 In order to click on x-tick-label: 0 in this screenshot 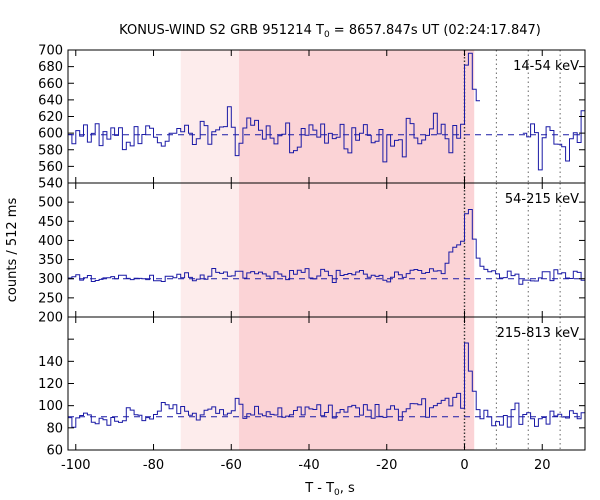, I will do `click(464, 465)`.